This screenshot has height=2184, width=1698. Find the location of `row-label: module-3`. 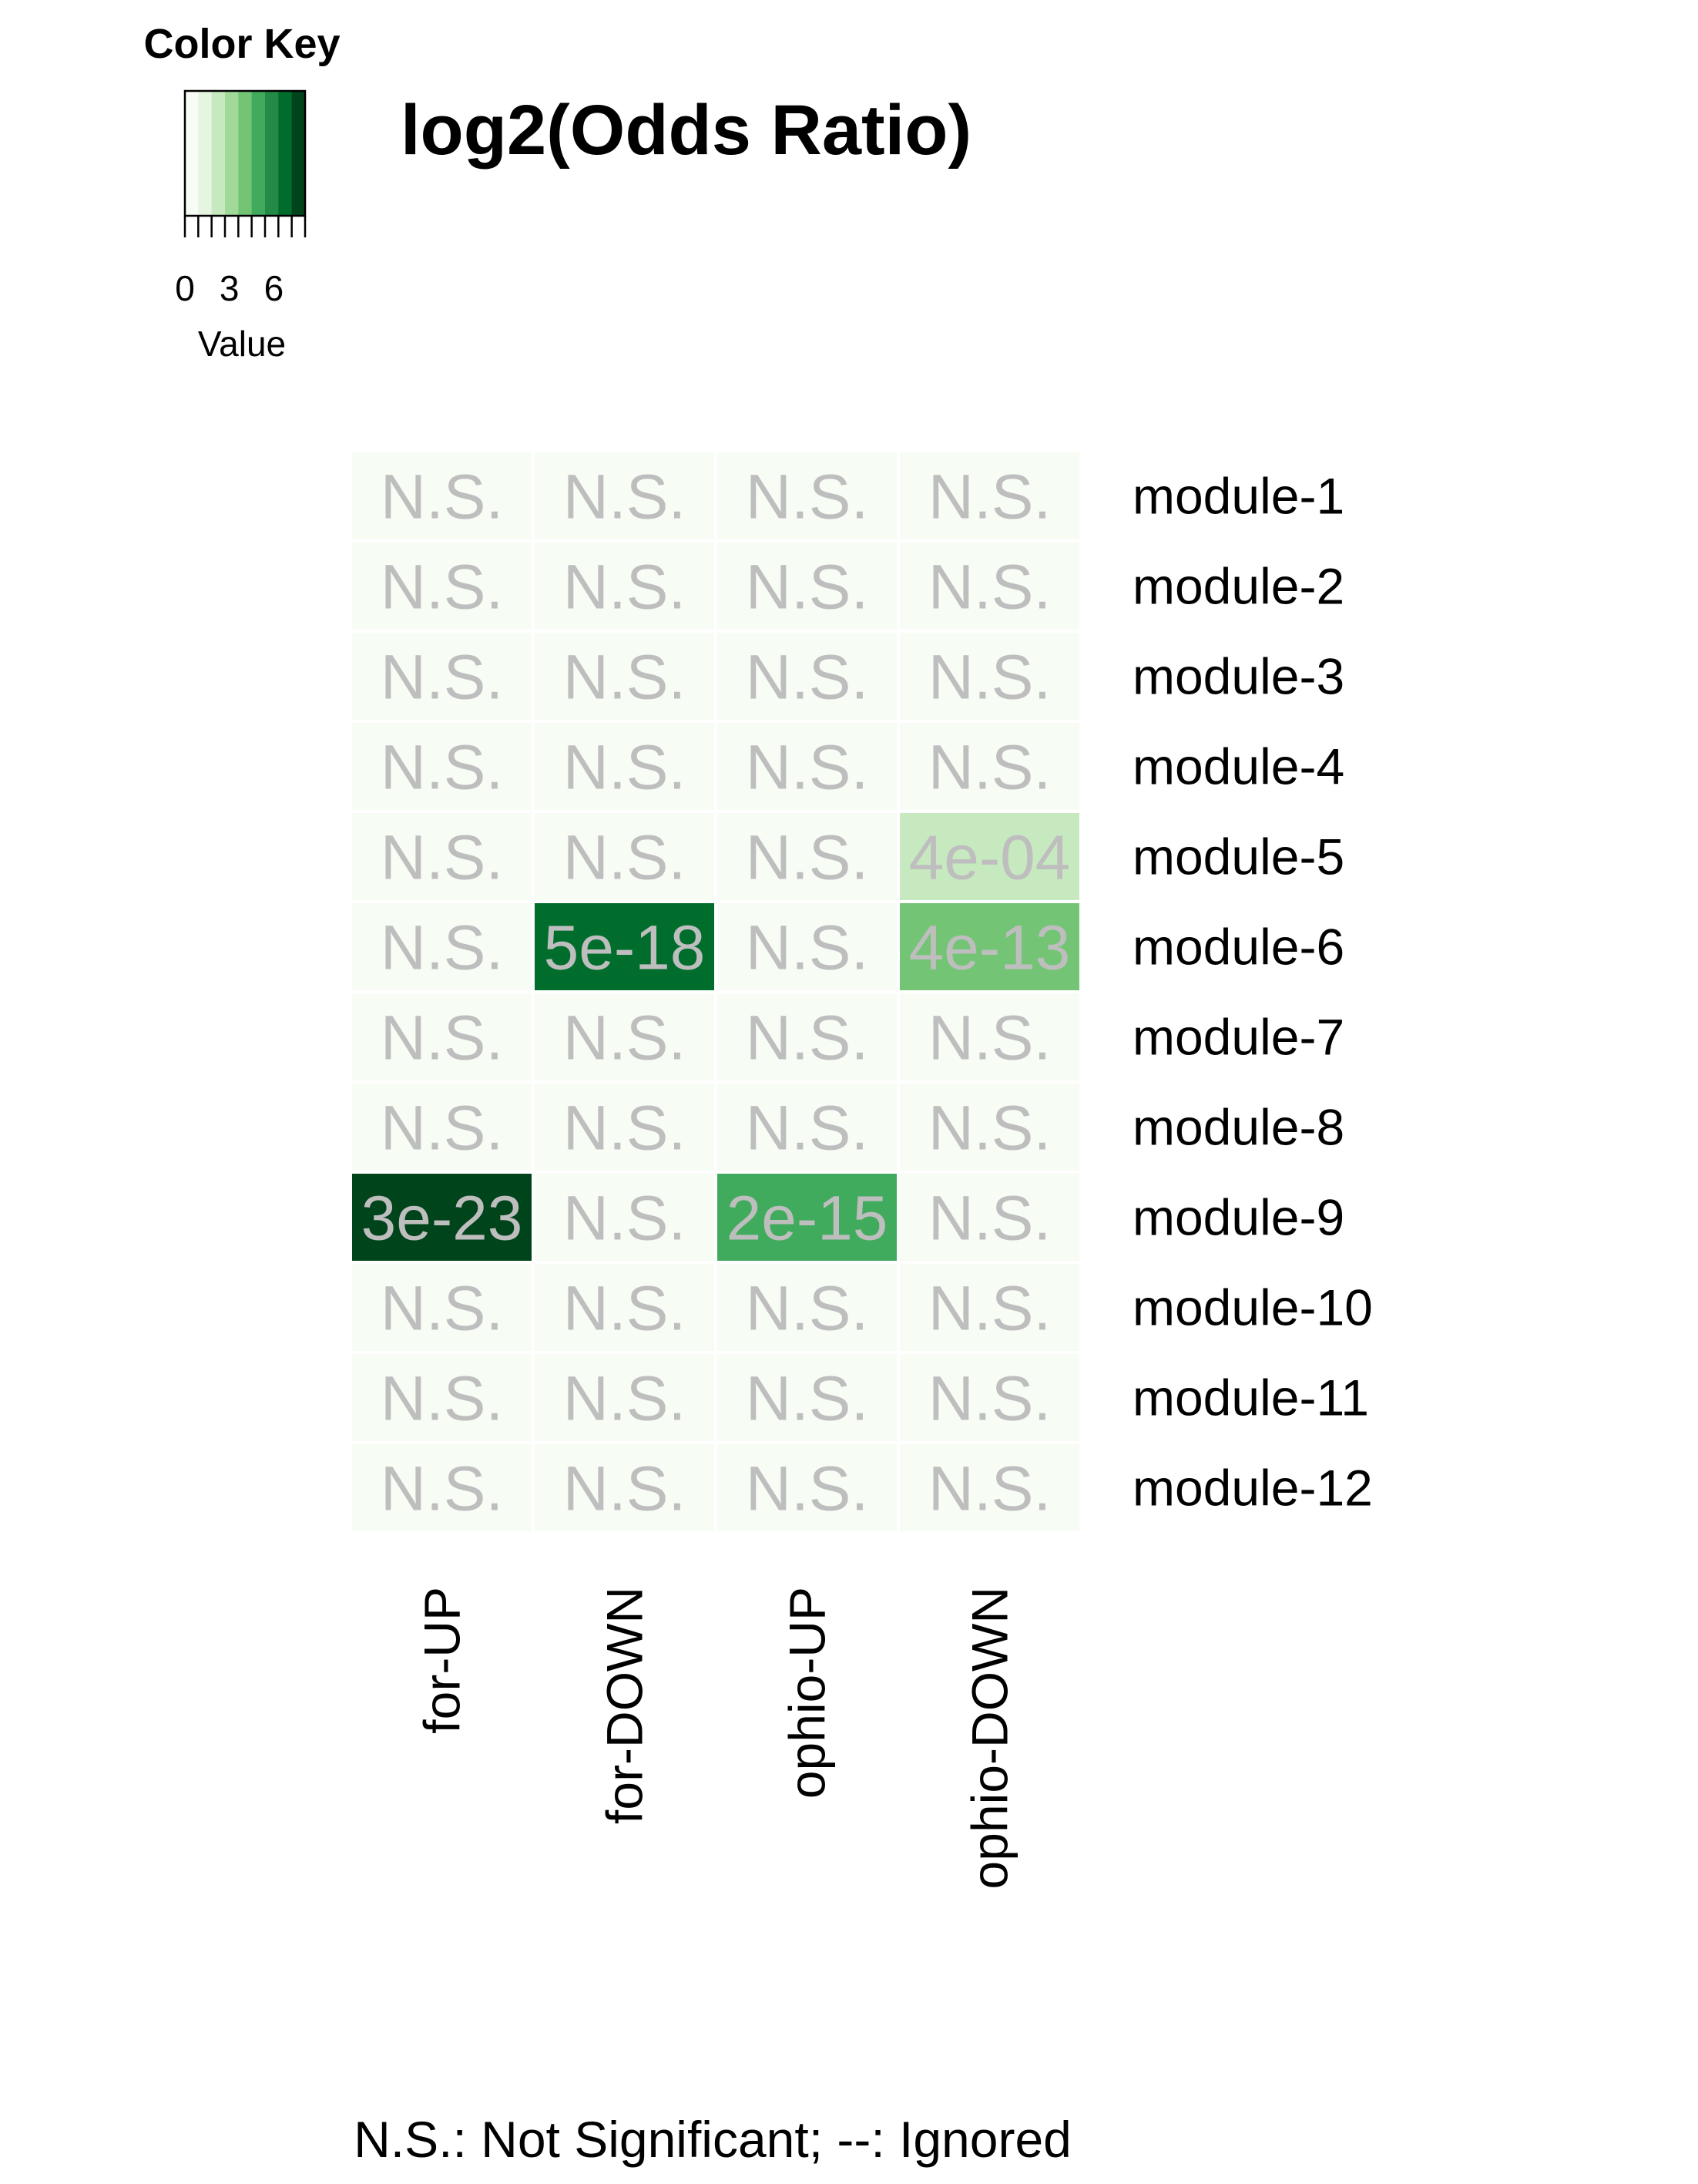

row-label: module-3 is located at coordinates (1238, 677).